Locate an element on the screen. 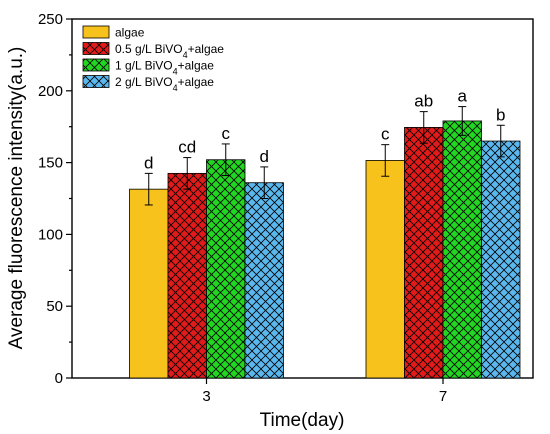  x-tick-label: 3 is located at coordinates (206, 396).